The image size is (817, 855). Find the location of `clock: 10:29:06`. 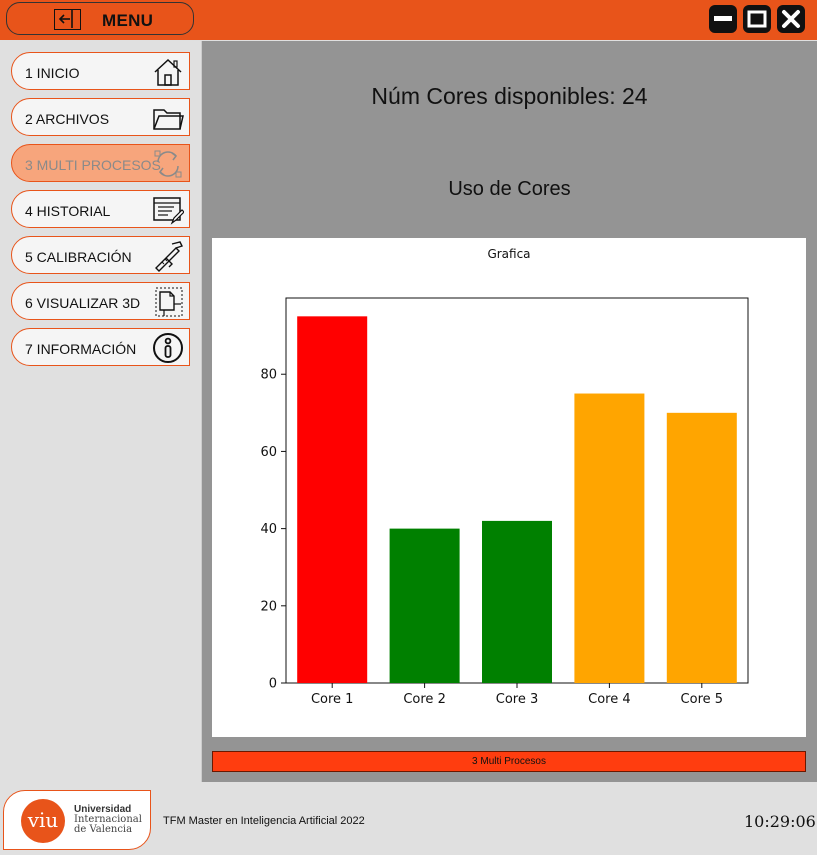

clock: 10:29:06 is located at coordinates (780, 821).